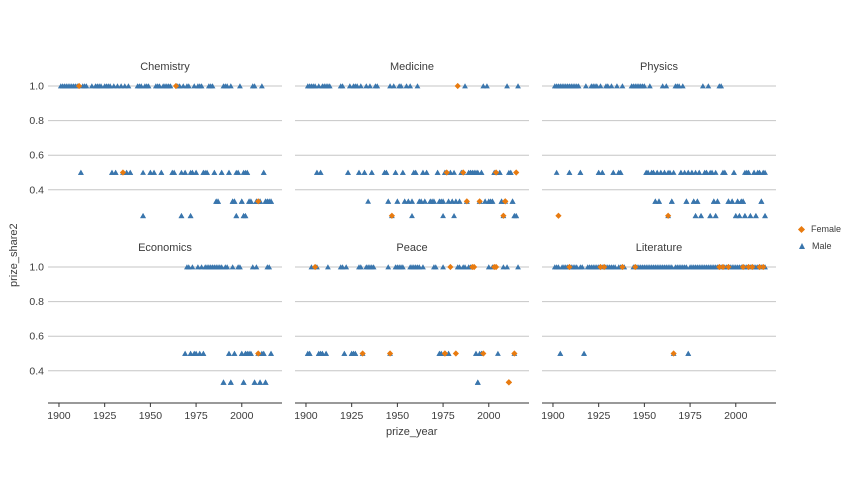  I want to click on facet-points-peace, so click(412, 324).